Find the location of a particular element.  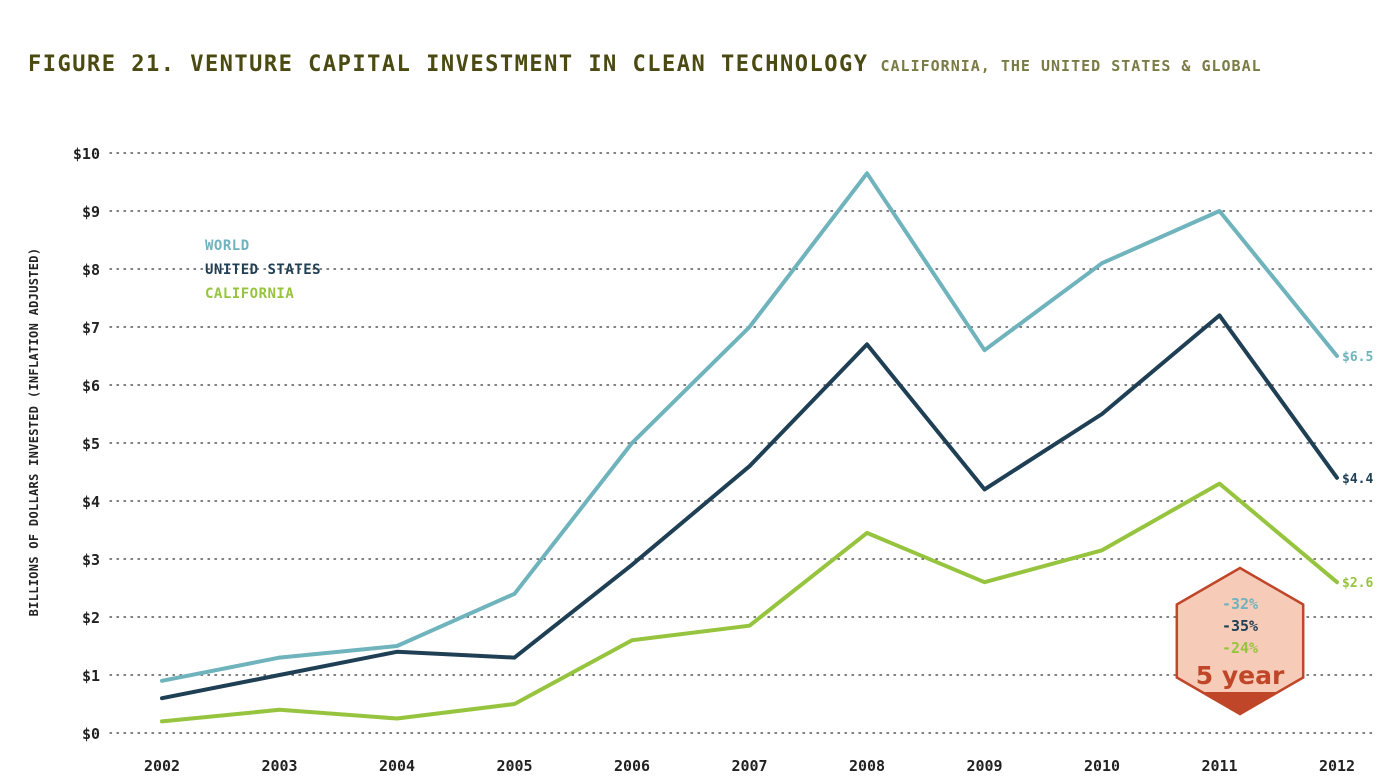

y-tick-label: $9 is located at coordinates (91, 212).